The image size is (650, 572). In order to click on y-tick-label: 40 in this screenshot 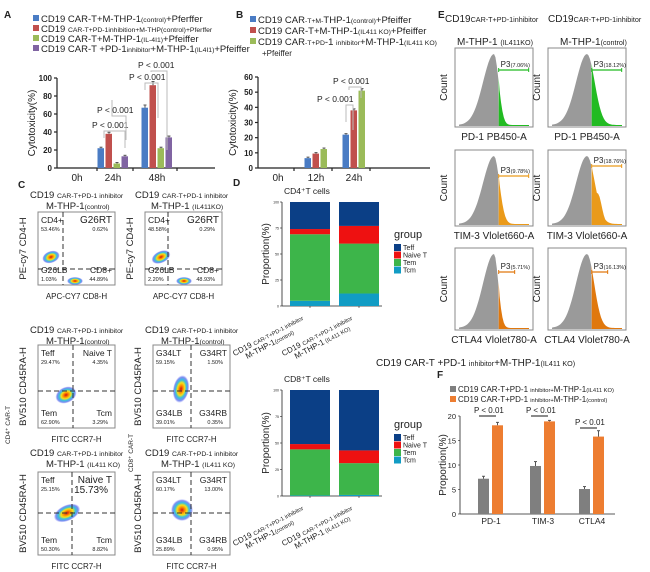, I will do `click(47, 132)`.